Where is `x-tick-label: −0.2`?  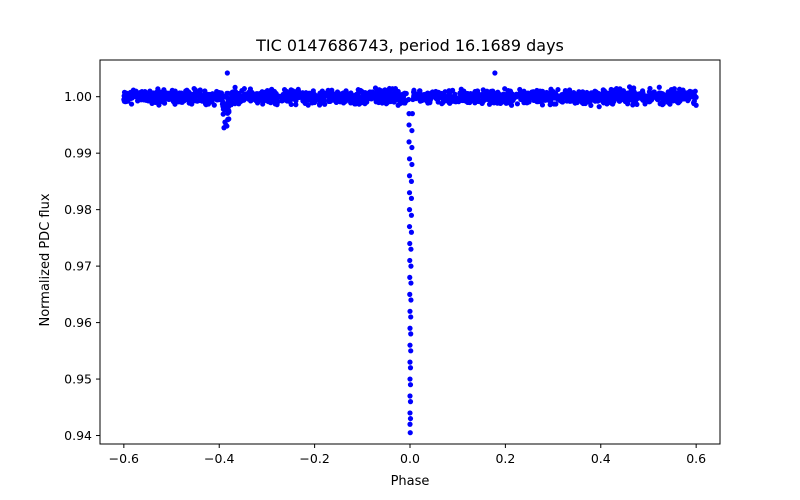 x-tick-label: −0.2 is located at coordinates (314, 458).